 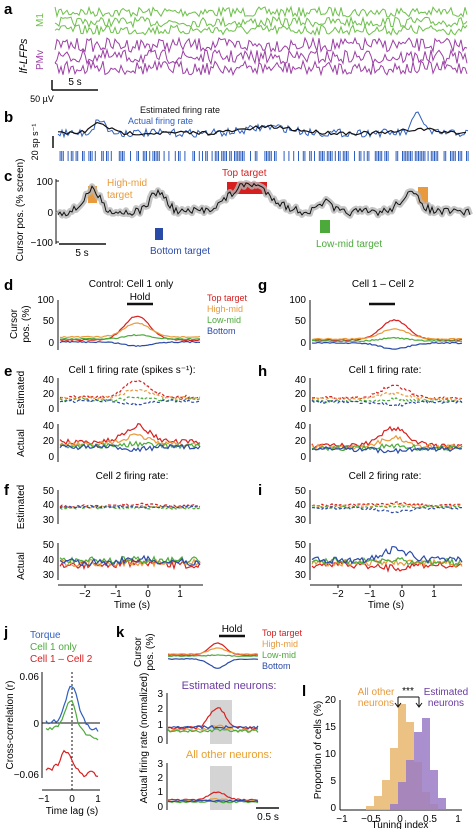 What do you see at coordinates (180, 251) in the screenshot?
I see `bottom-target-label: Bottom target` at bounding box center [180, 251].